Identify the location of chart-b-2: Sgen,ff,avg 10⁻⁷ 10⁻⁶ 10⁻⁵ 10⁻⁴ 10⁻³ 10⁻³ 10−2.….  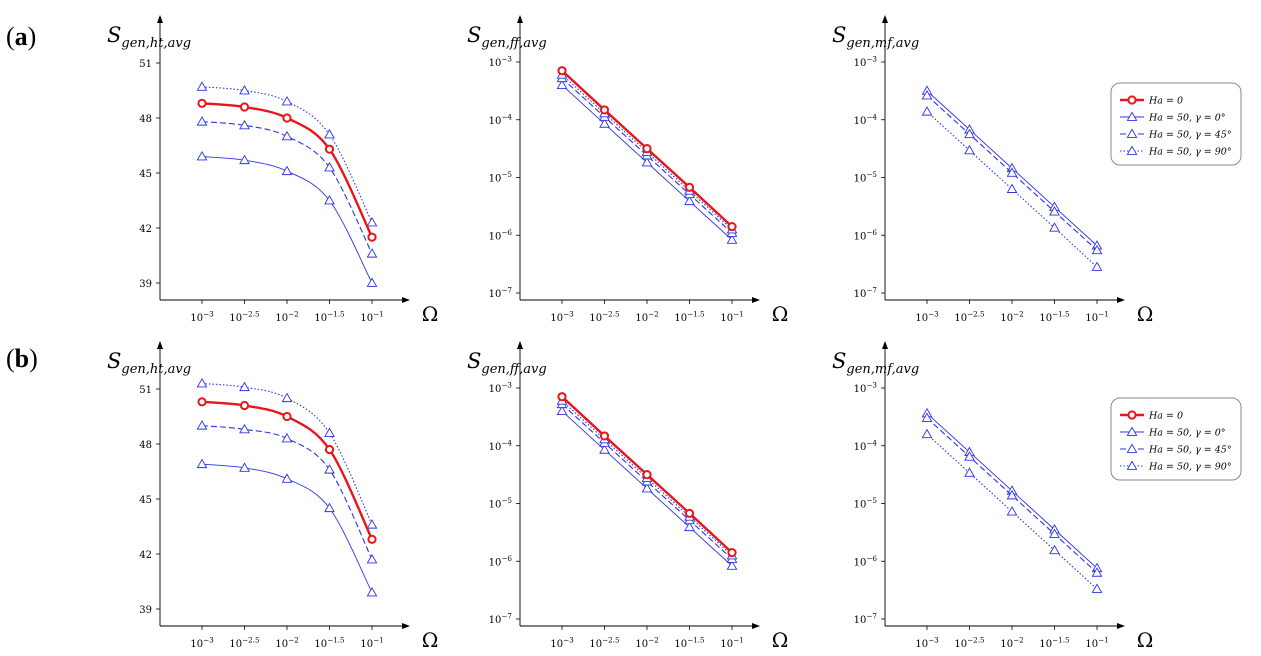
(627, 496).